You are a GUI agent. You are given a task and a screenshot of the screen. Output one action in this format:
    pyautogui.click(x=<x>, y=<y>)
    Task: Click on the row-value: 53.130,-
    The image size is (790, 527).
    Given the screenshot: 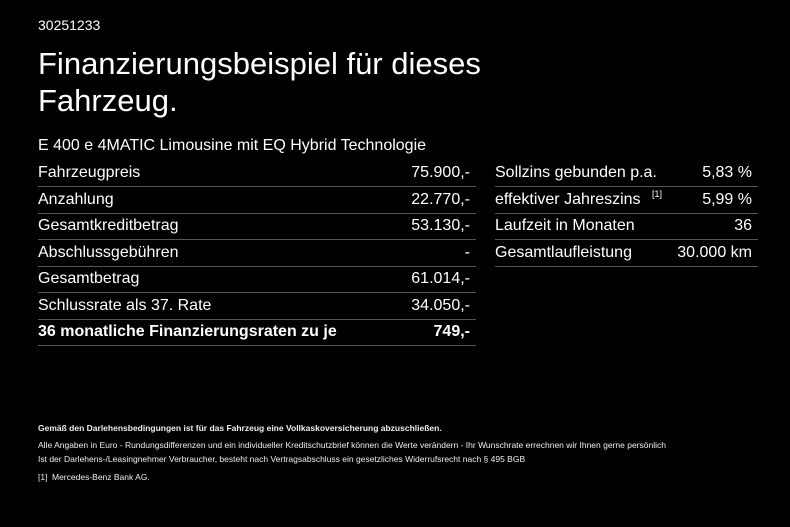 What is the action you would take?
    pyautogui.click(x=440, y=225)
    